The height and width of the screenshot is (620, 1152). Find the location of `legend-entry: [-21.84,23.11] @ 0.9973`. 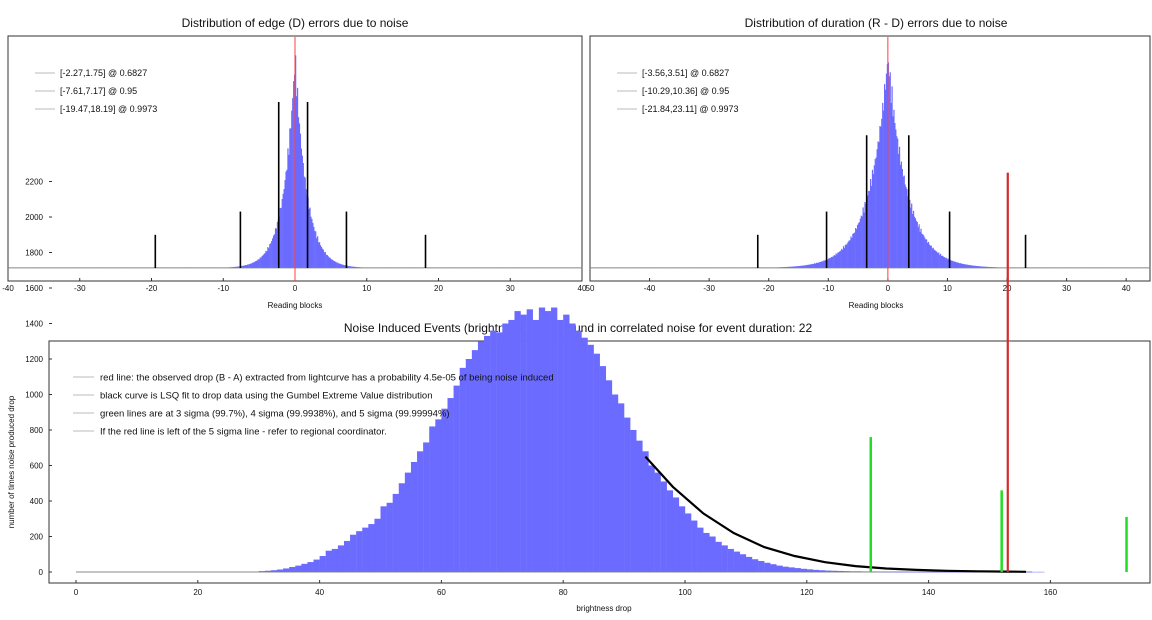

legend-entry: [-21.84,23.11] @ 0.9973 is located at coordinates (690, 109).